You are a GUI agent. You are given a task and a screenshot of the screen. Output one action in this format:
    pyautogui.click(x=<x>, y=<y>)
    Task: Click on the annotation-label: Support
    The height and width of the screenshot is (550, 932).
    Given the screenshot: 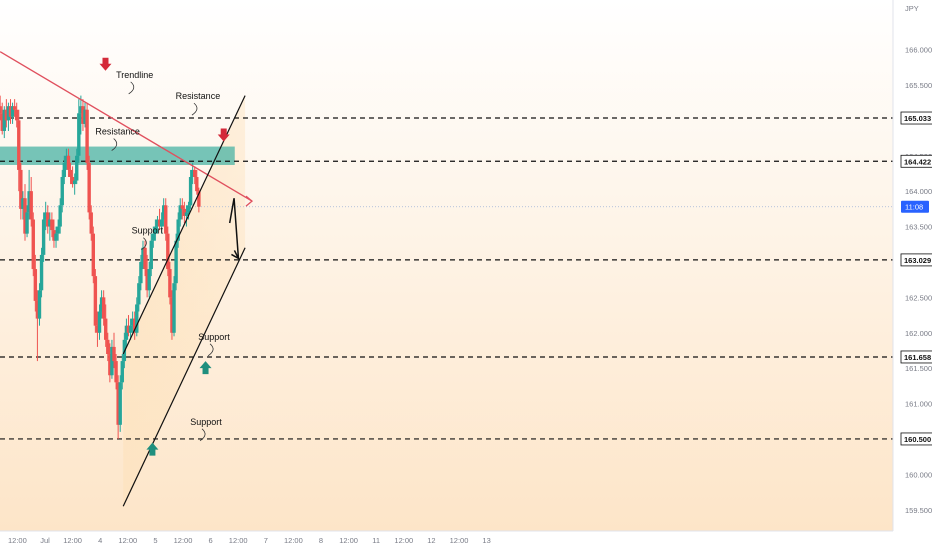 What is the action you would take?
    pyautogui.click(x=214, y=337)
    